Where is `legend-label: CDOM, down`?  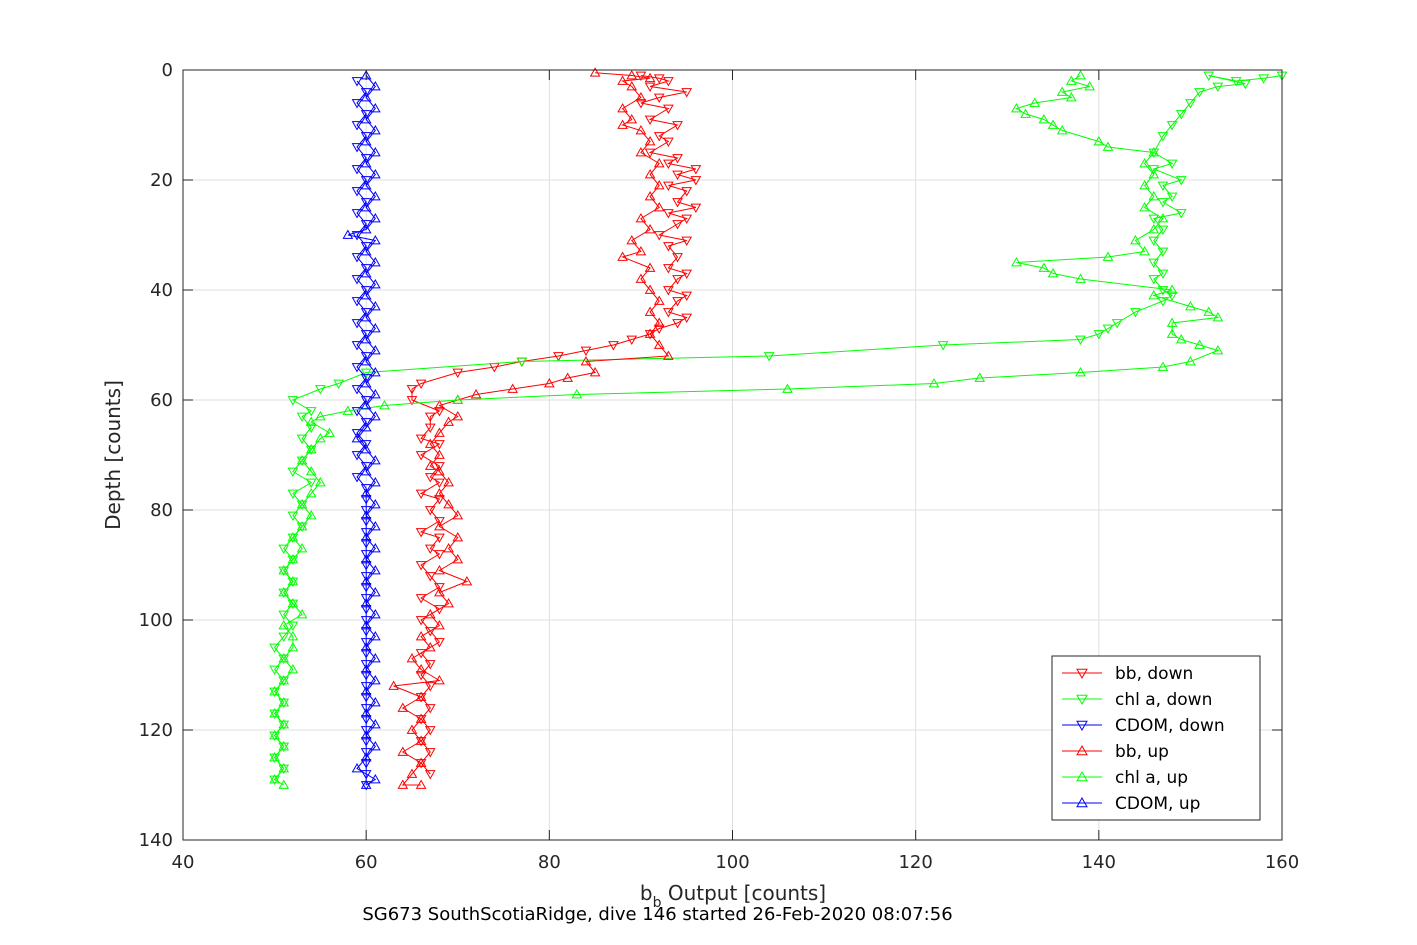
legend-label: CDOM, down is located at coordinates (1170, 726).